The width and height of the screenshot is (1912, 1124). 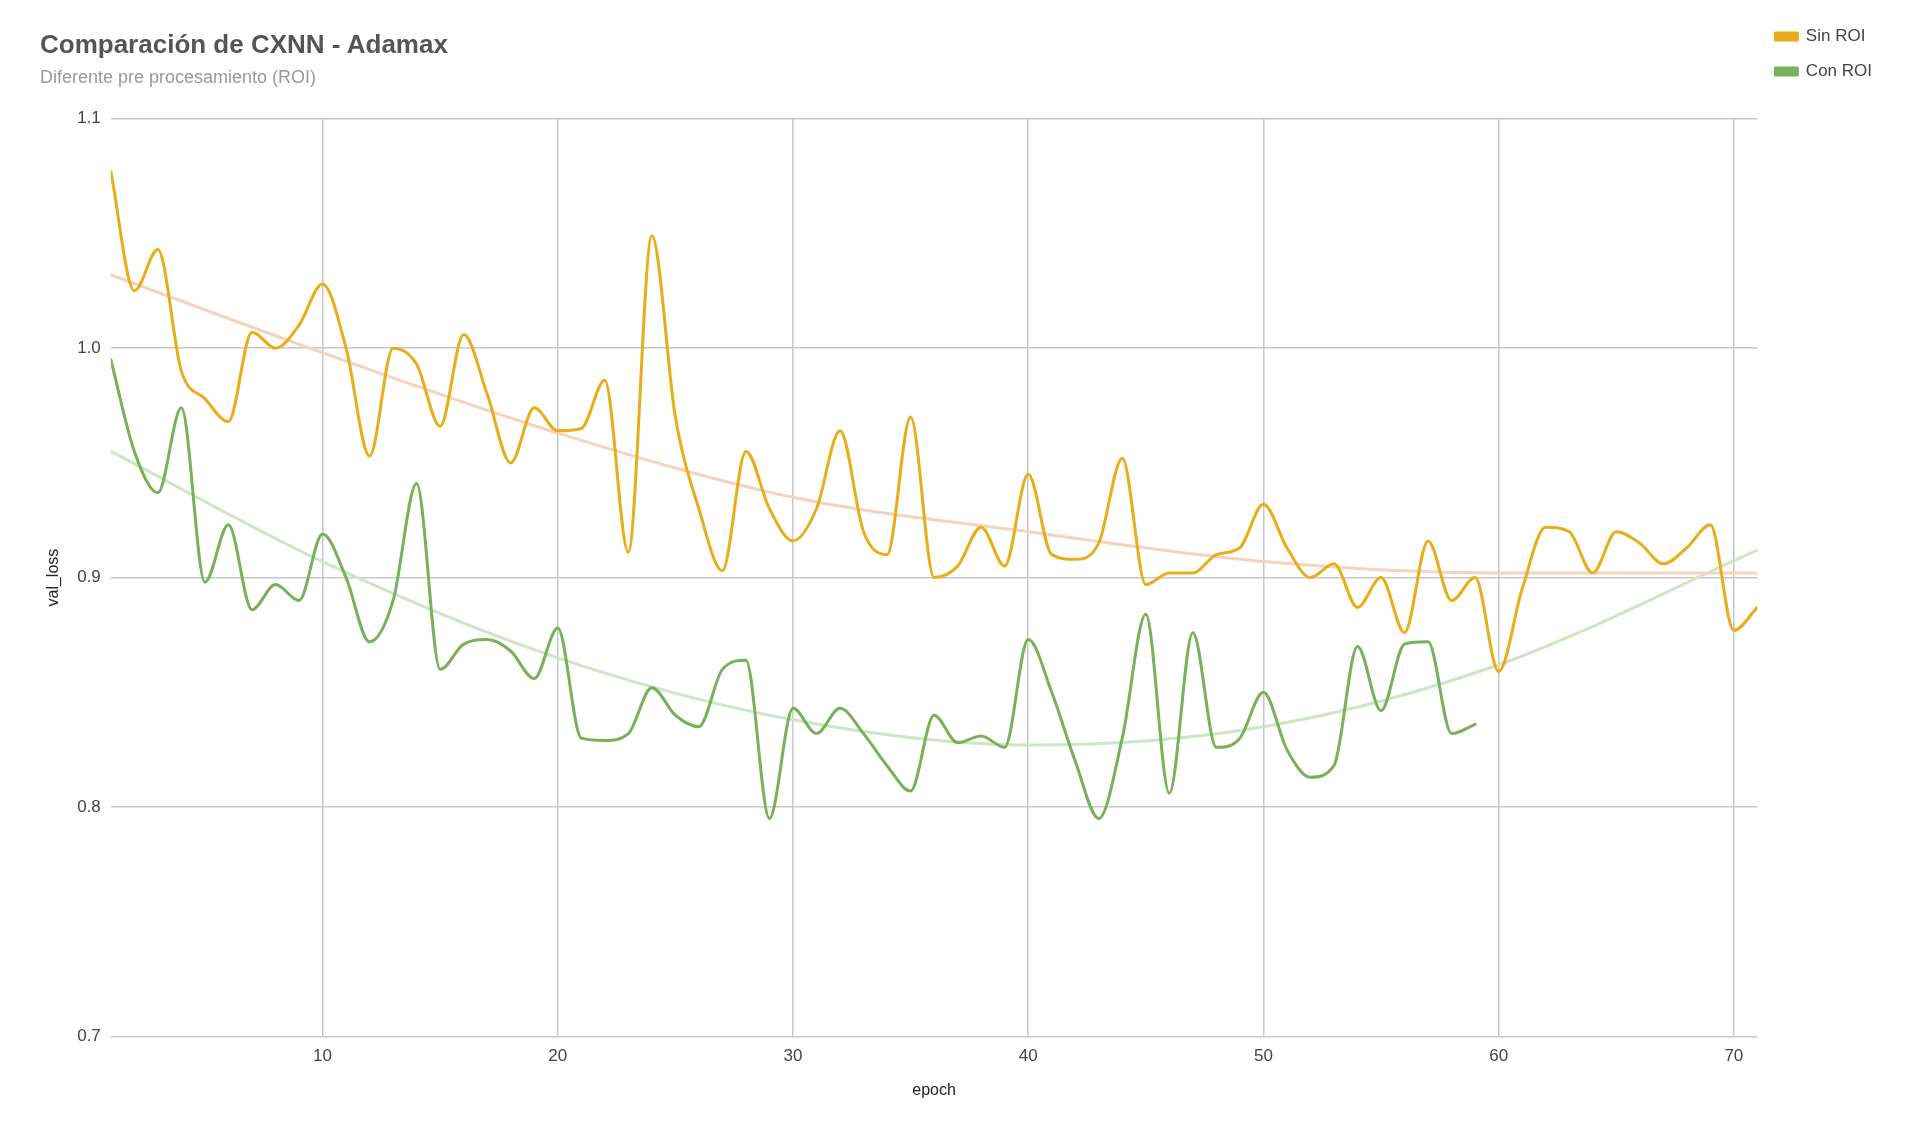 I want to click on x-tick-label: 10, so click(x=322, y=1056).